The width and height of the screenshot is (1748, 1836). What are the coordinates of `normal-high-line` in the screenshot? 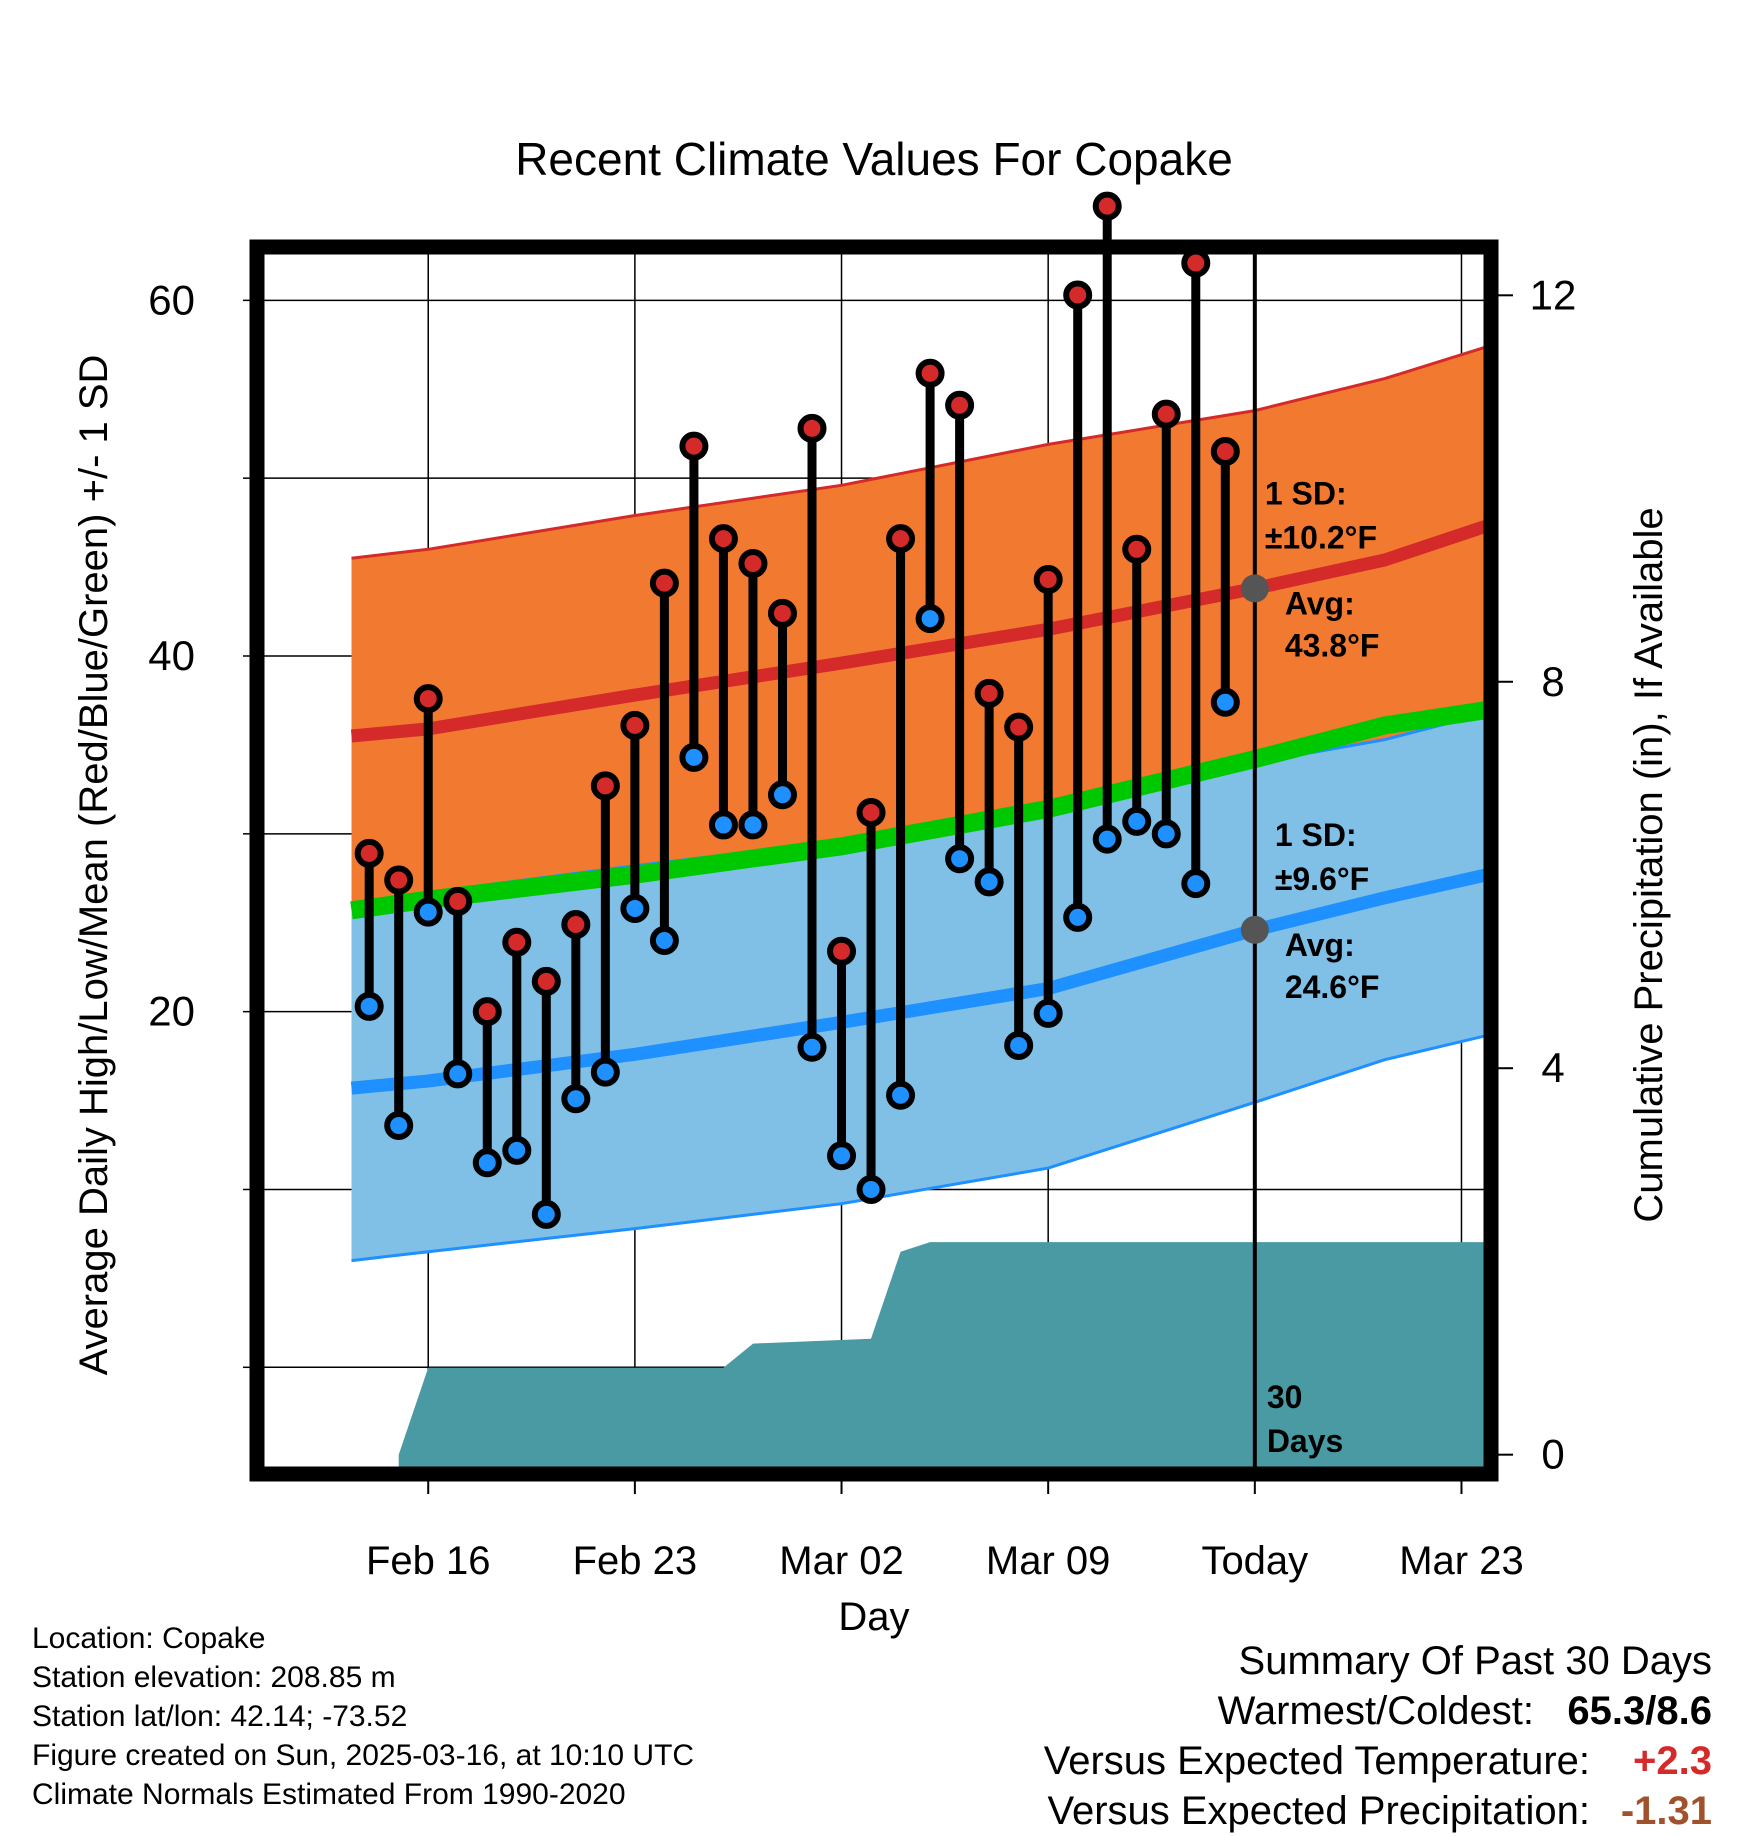 It's located at (920, 630).